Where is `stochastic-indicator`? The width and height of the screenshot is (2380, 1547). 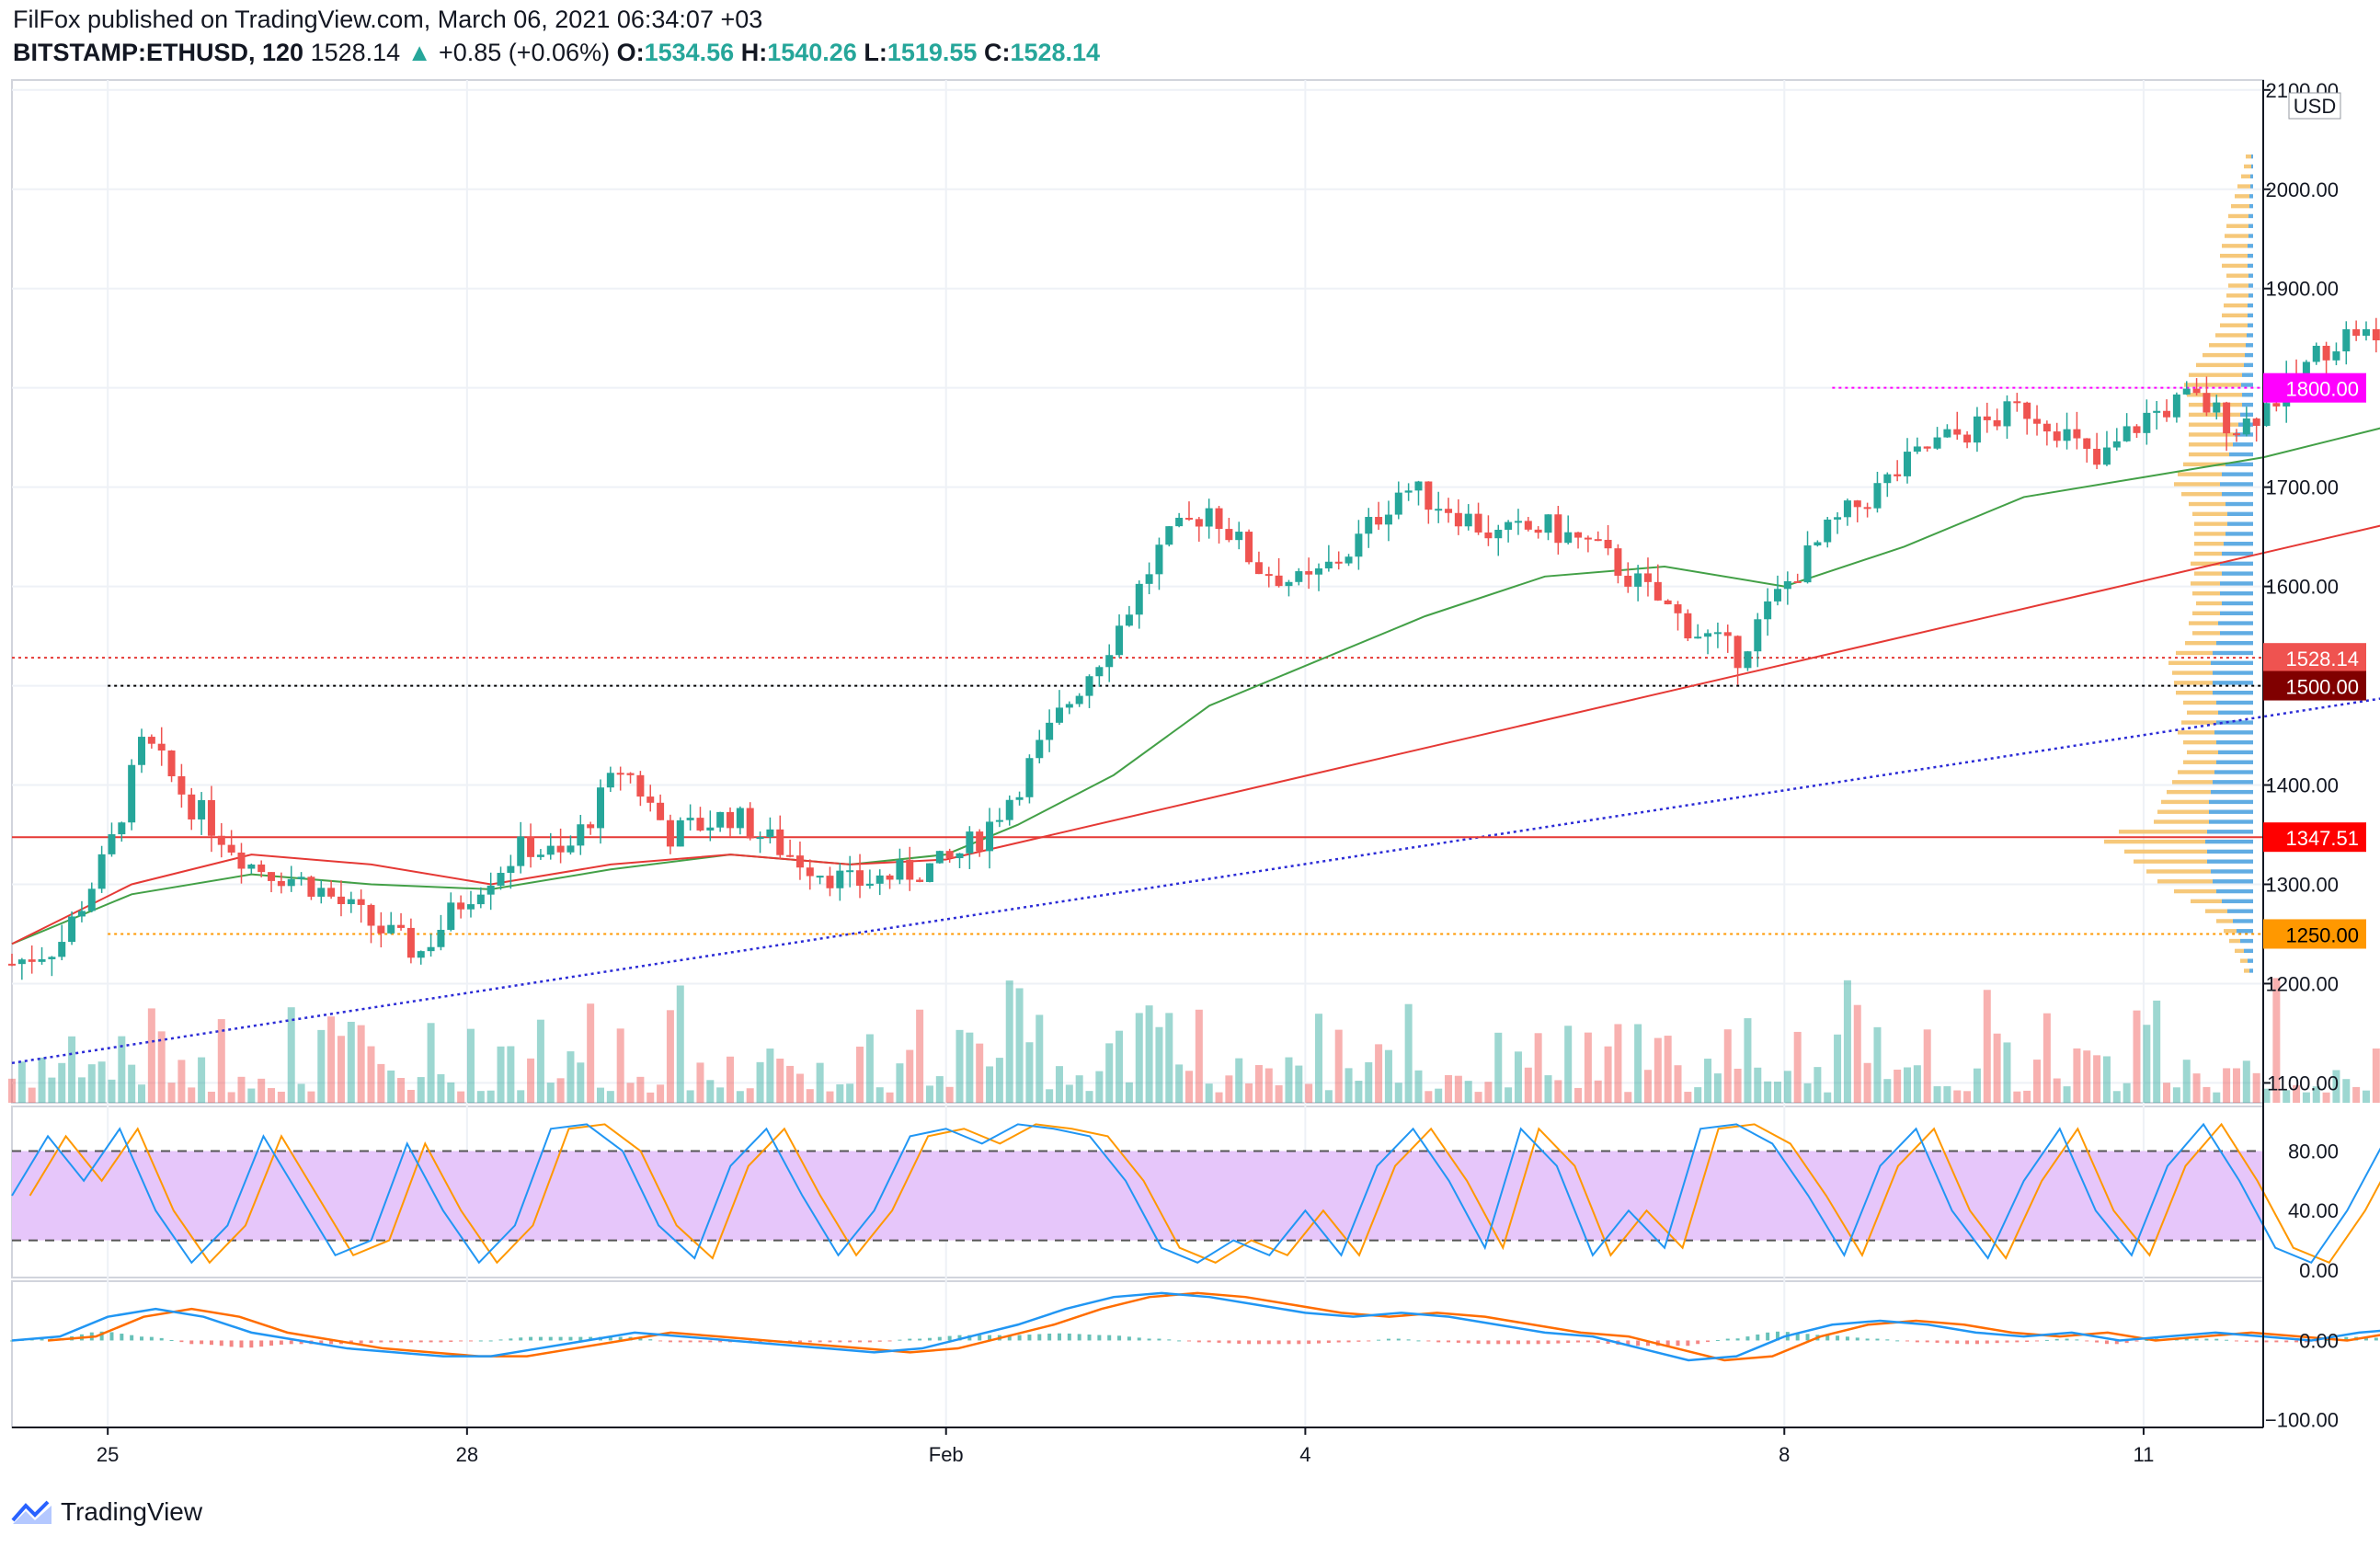
stochastic-indicator is located at coordinates (1195, 1193).